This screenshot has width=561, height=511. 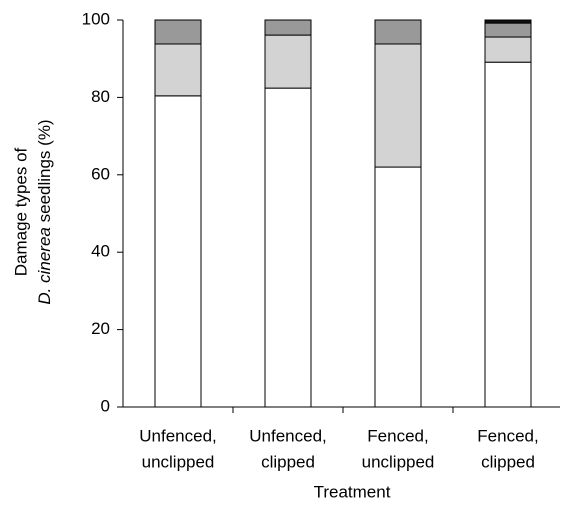 What do you see at coordinates (96, 18) in the screenshot?
I see `y-tick-label: 100` at bounding box center [96, 18].